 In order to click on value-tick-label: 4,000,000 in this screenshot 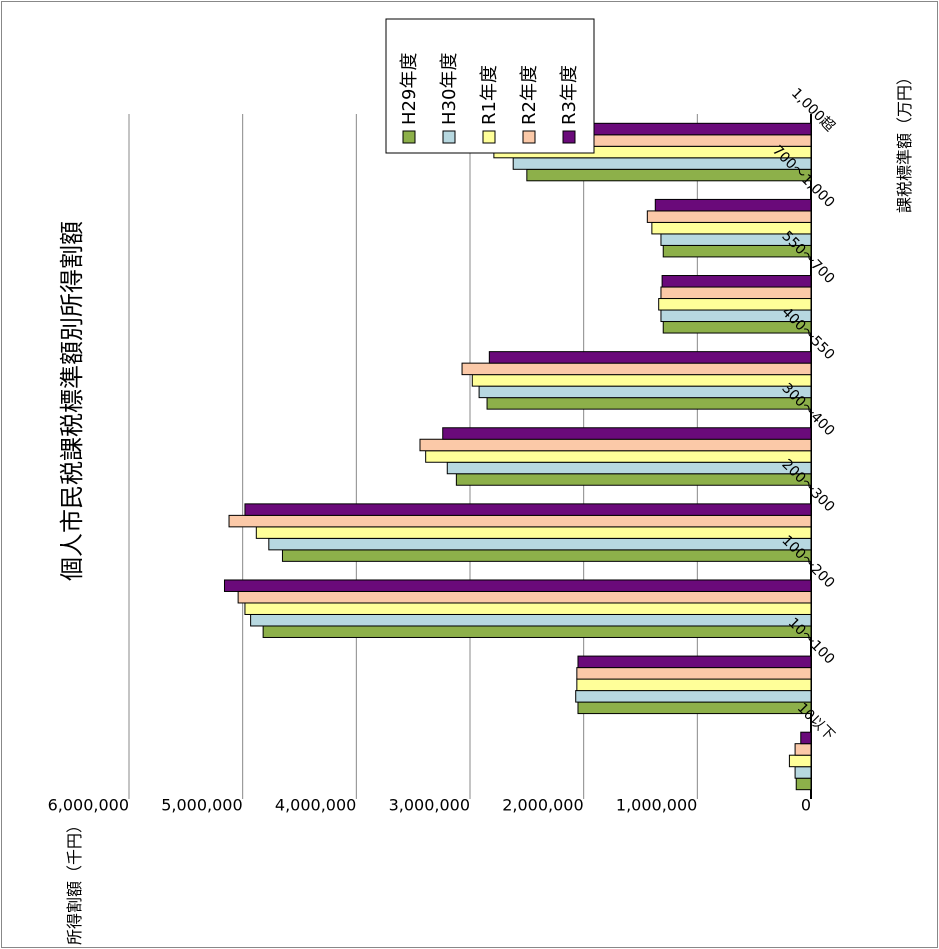, I will do `click(315, 805)`.